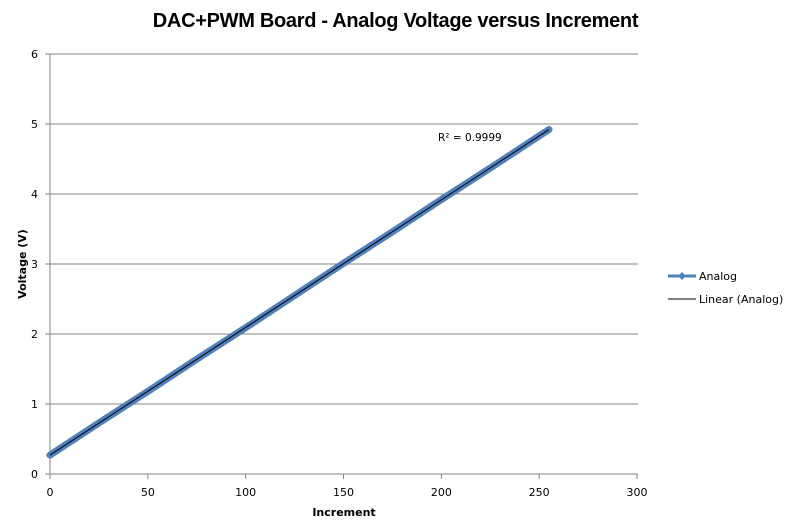 The image size is (791, 532). I want to click on r-squared-annotation: R² = 0.9999, so click(470, 138).